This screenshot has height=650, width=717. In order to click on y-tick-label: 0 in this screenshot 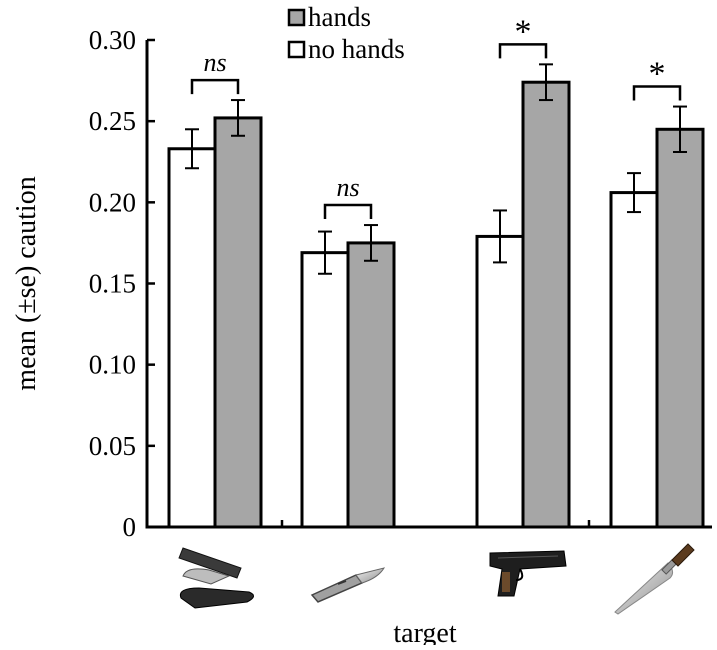, I will do `click(130, 527)`.